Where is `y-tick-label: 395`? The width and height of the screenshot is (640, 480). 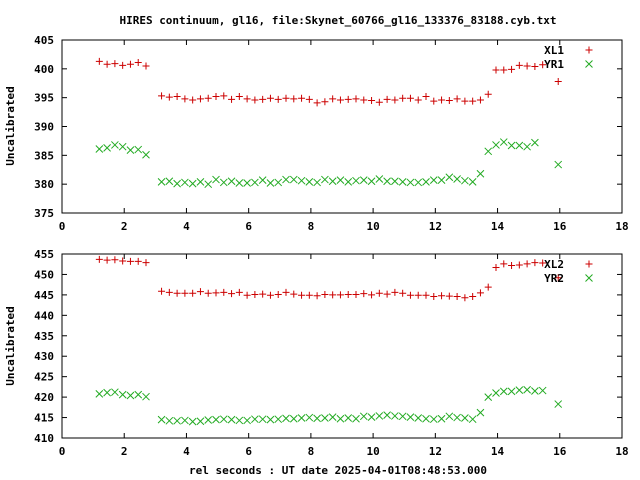 y-tick-label: 395 is located at coordinates (44, 98).